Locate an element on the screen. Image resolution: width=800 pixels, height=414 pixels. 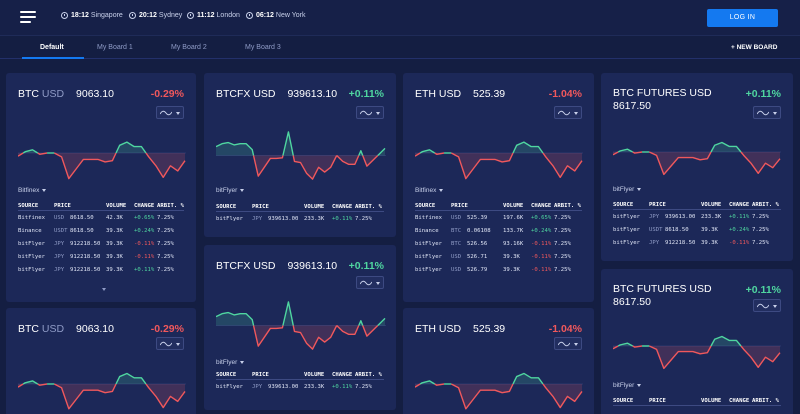
tab-my-board-3: My Board 3 is located at coordinates (263, 47).